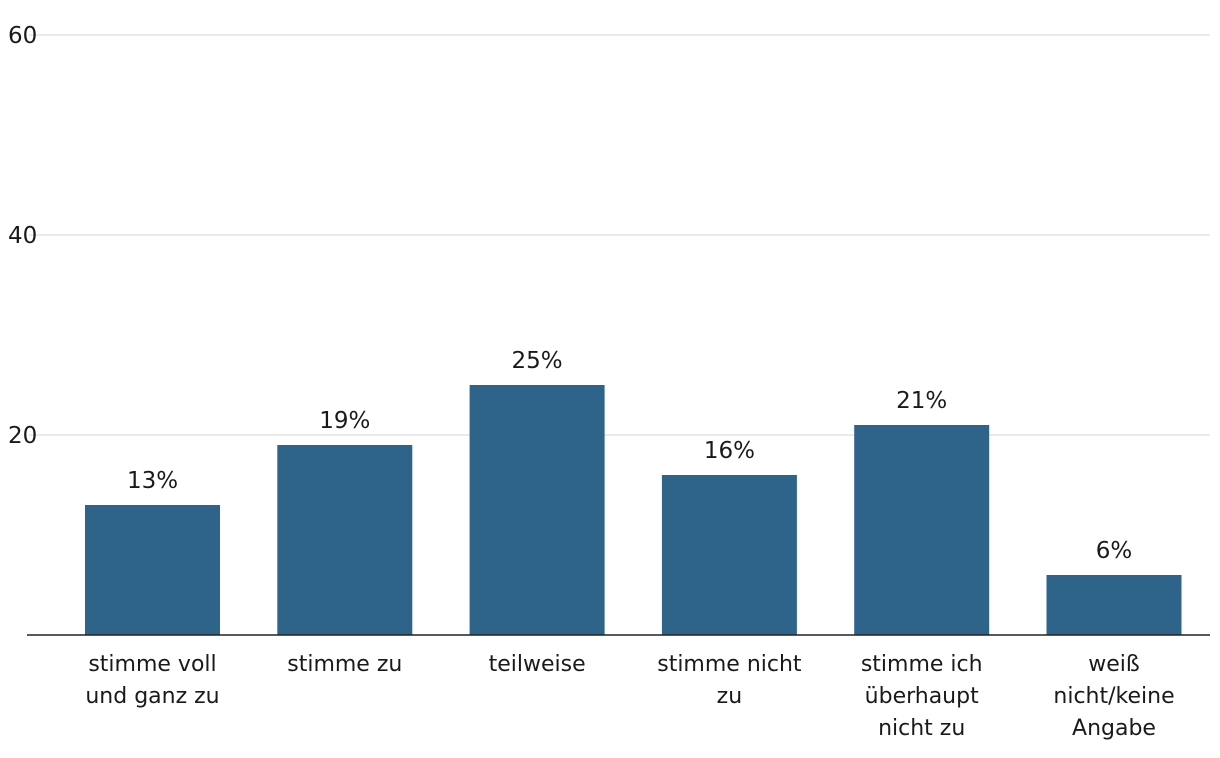 This screenshot has height=758, width=1220. What do you see at coordinates (22, 436) in the screenshot?
I see `y-tick-label: 20` at bounding box center [22, 436].